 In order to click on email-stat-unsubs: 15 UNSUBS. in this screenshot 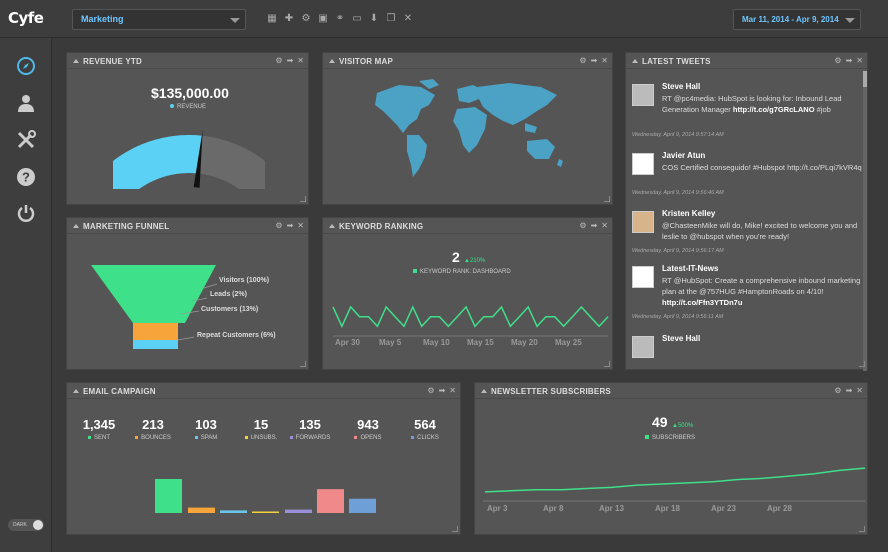, I will do `click(261, 429)`.